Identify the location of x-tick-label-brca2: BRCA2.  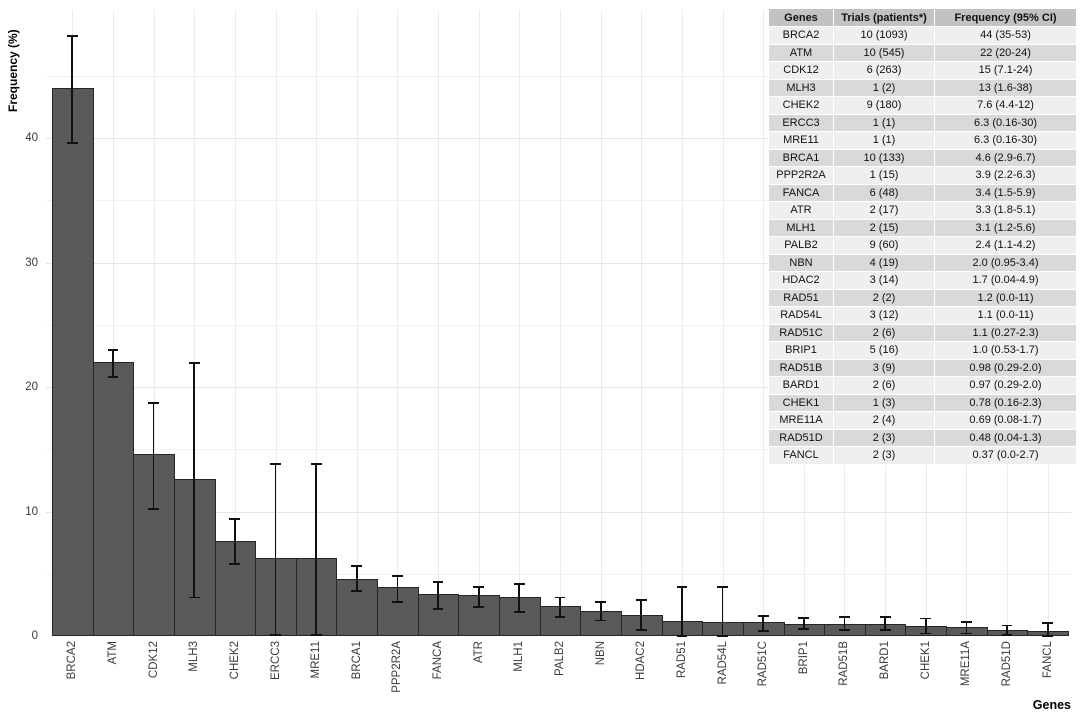
(72, 660).